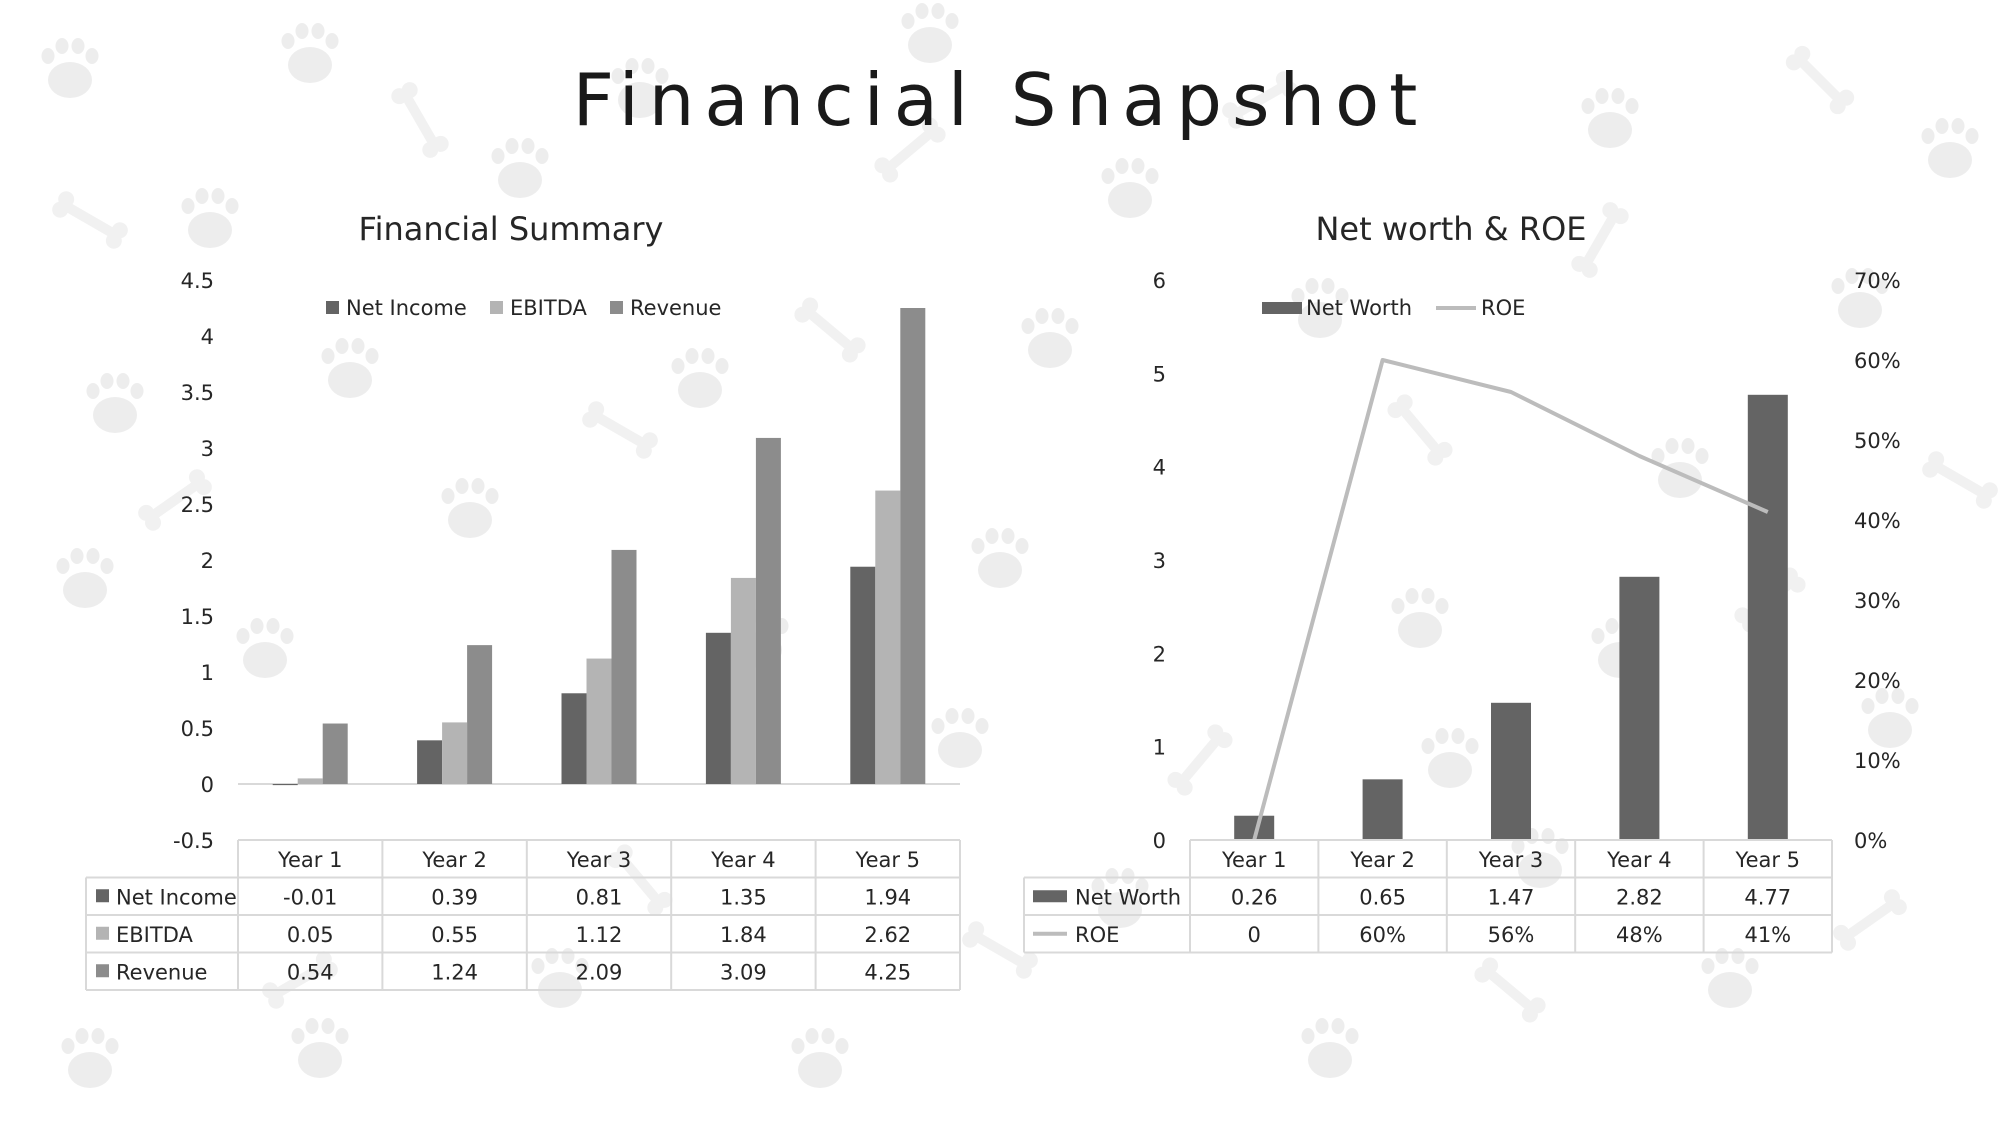  Describe the element at coordinates (454, 860) in the screenshot. I see `table-category-label: Year 2` at that location.